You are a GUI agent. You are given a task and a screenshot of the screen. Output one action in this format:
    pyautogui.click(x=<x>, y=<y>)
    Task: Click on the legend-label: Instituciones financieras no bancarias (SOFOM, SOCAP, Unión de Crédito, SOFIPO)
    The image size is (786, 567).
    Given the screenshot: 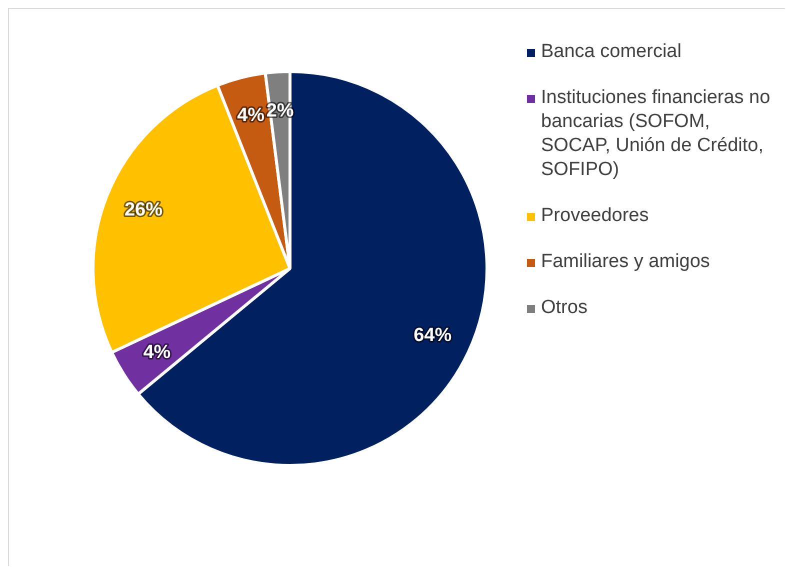 What is the action you would take?
    pyautogui.click(x=656, y=134)
    